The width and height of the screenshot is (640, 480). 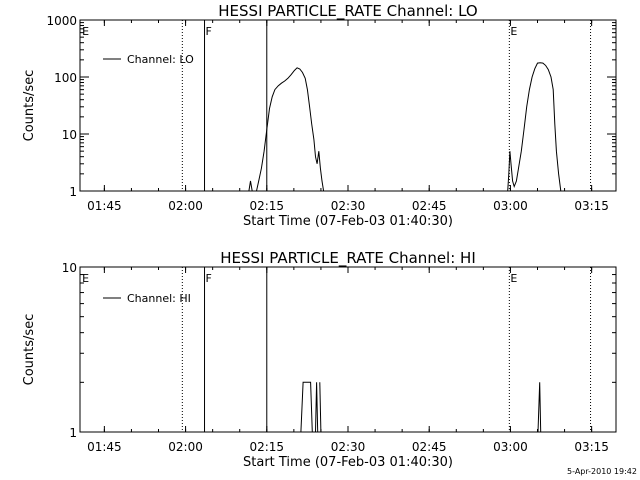 I want to click on y-tick-label: 1000, so click(x=61, y=21).